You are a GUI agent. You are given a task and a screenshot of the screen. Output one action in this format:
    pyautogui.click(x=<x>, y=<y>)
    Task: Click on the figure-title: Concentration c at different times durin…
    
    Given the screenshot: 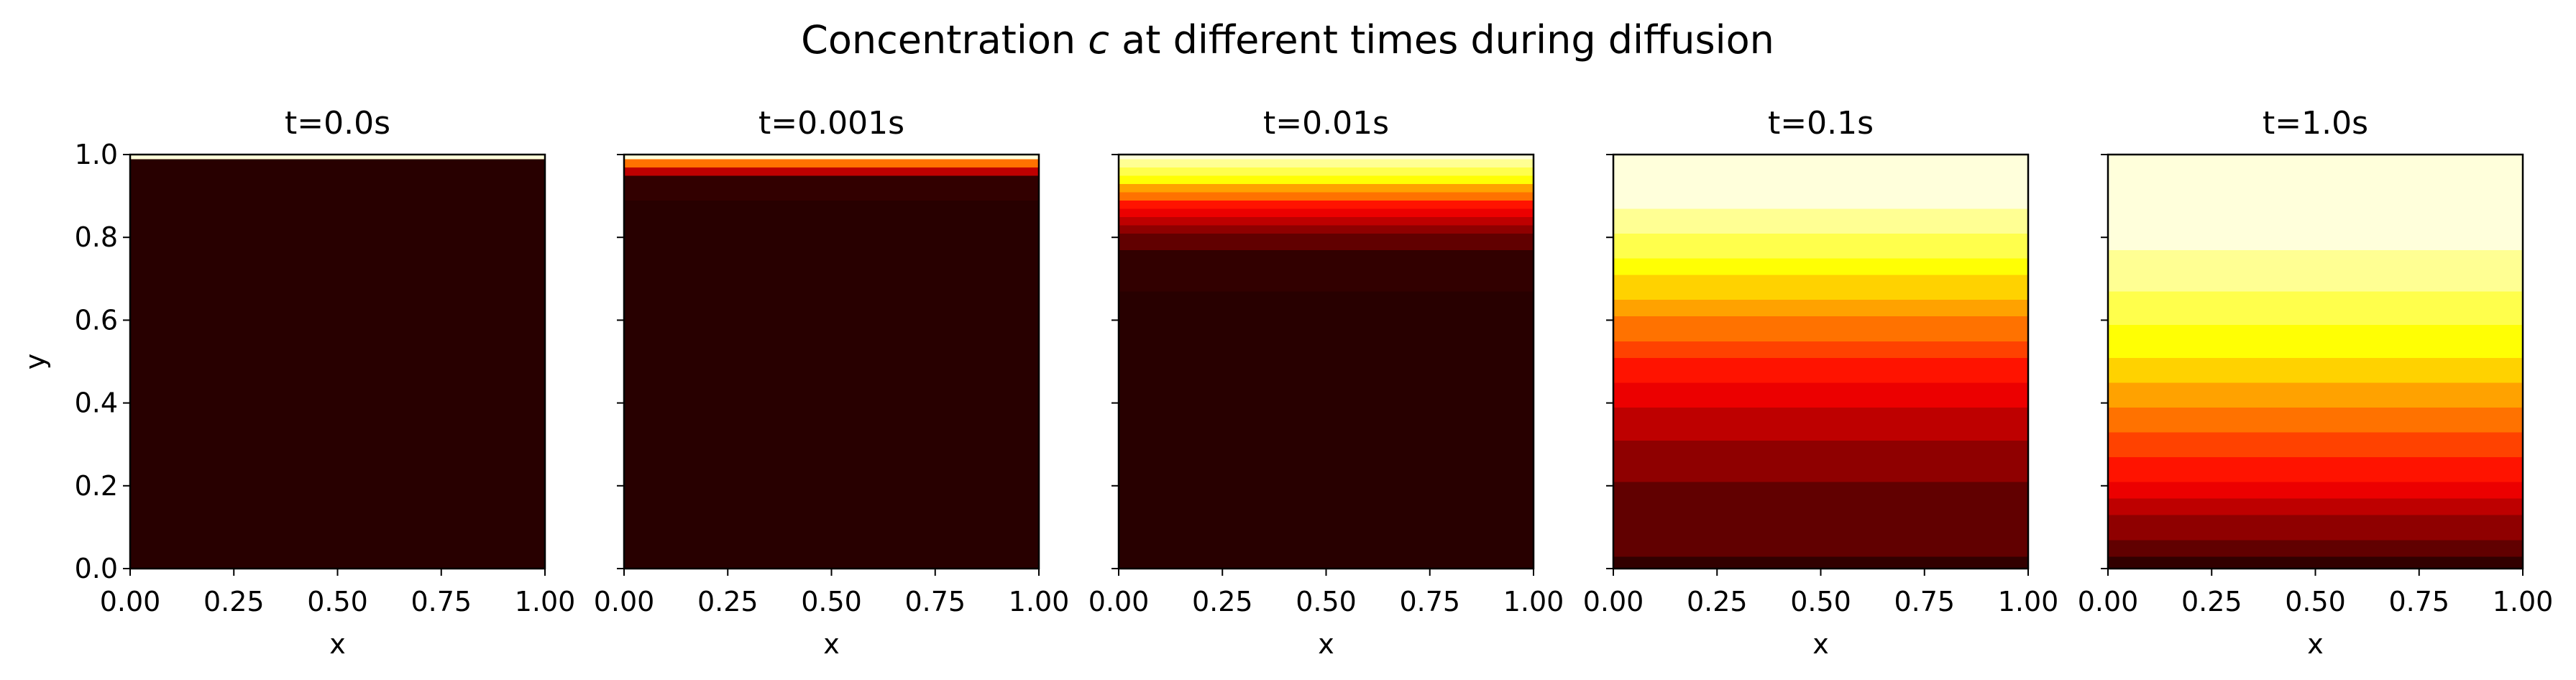 What is the action you would take?
    pyautogui.click(x=1287, y=40)
    